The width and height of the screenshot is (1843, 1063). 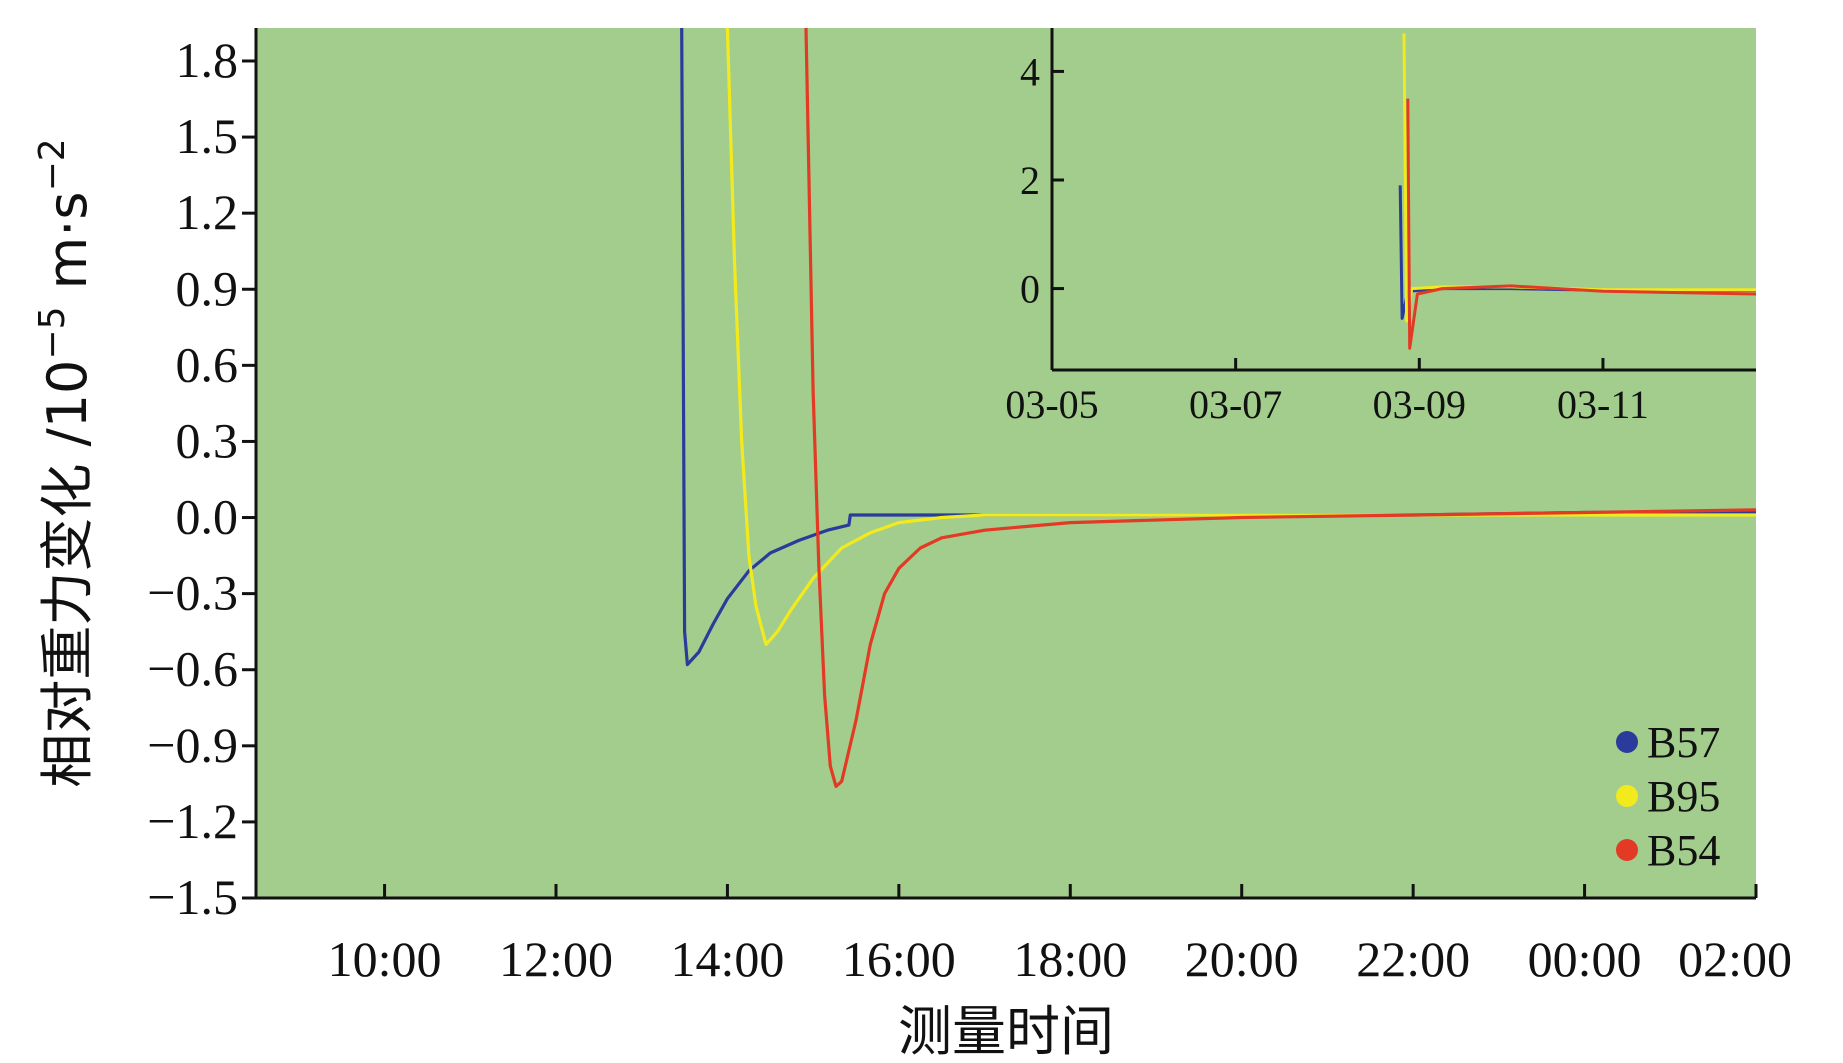 What do you see at coordinates (192, 821) in the screenshot?
I see `y-tick-label: −1.2` at bounding box center [192, 821].